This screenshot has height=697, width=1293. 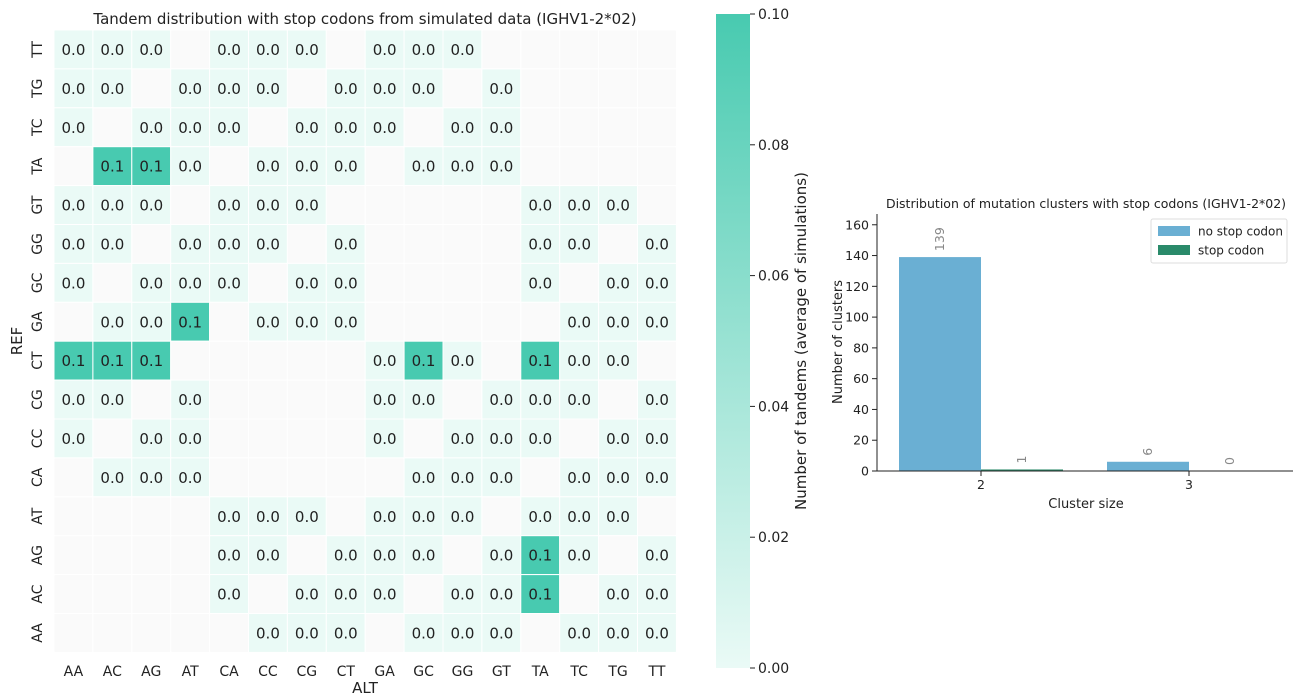 What do you see at coordinates (773, 277) in the screenshot?
I see `colorbar-tick-label: 0.06` at bounding box center [773, 277].